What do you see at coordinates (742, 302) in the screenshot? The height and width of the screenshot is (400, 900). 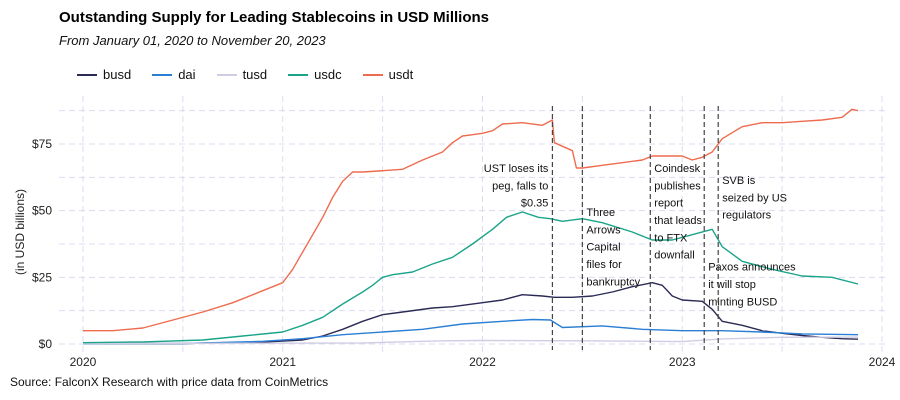 I see `event-annotation-line: minting BUSD` at bounding box center [742, 302].